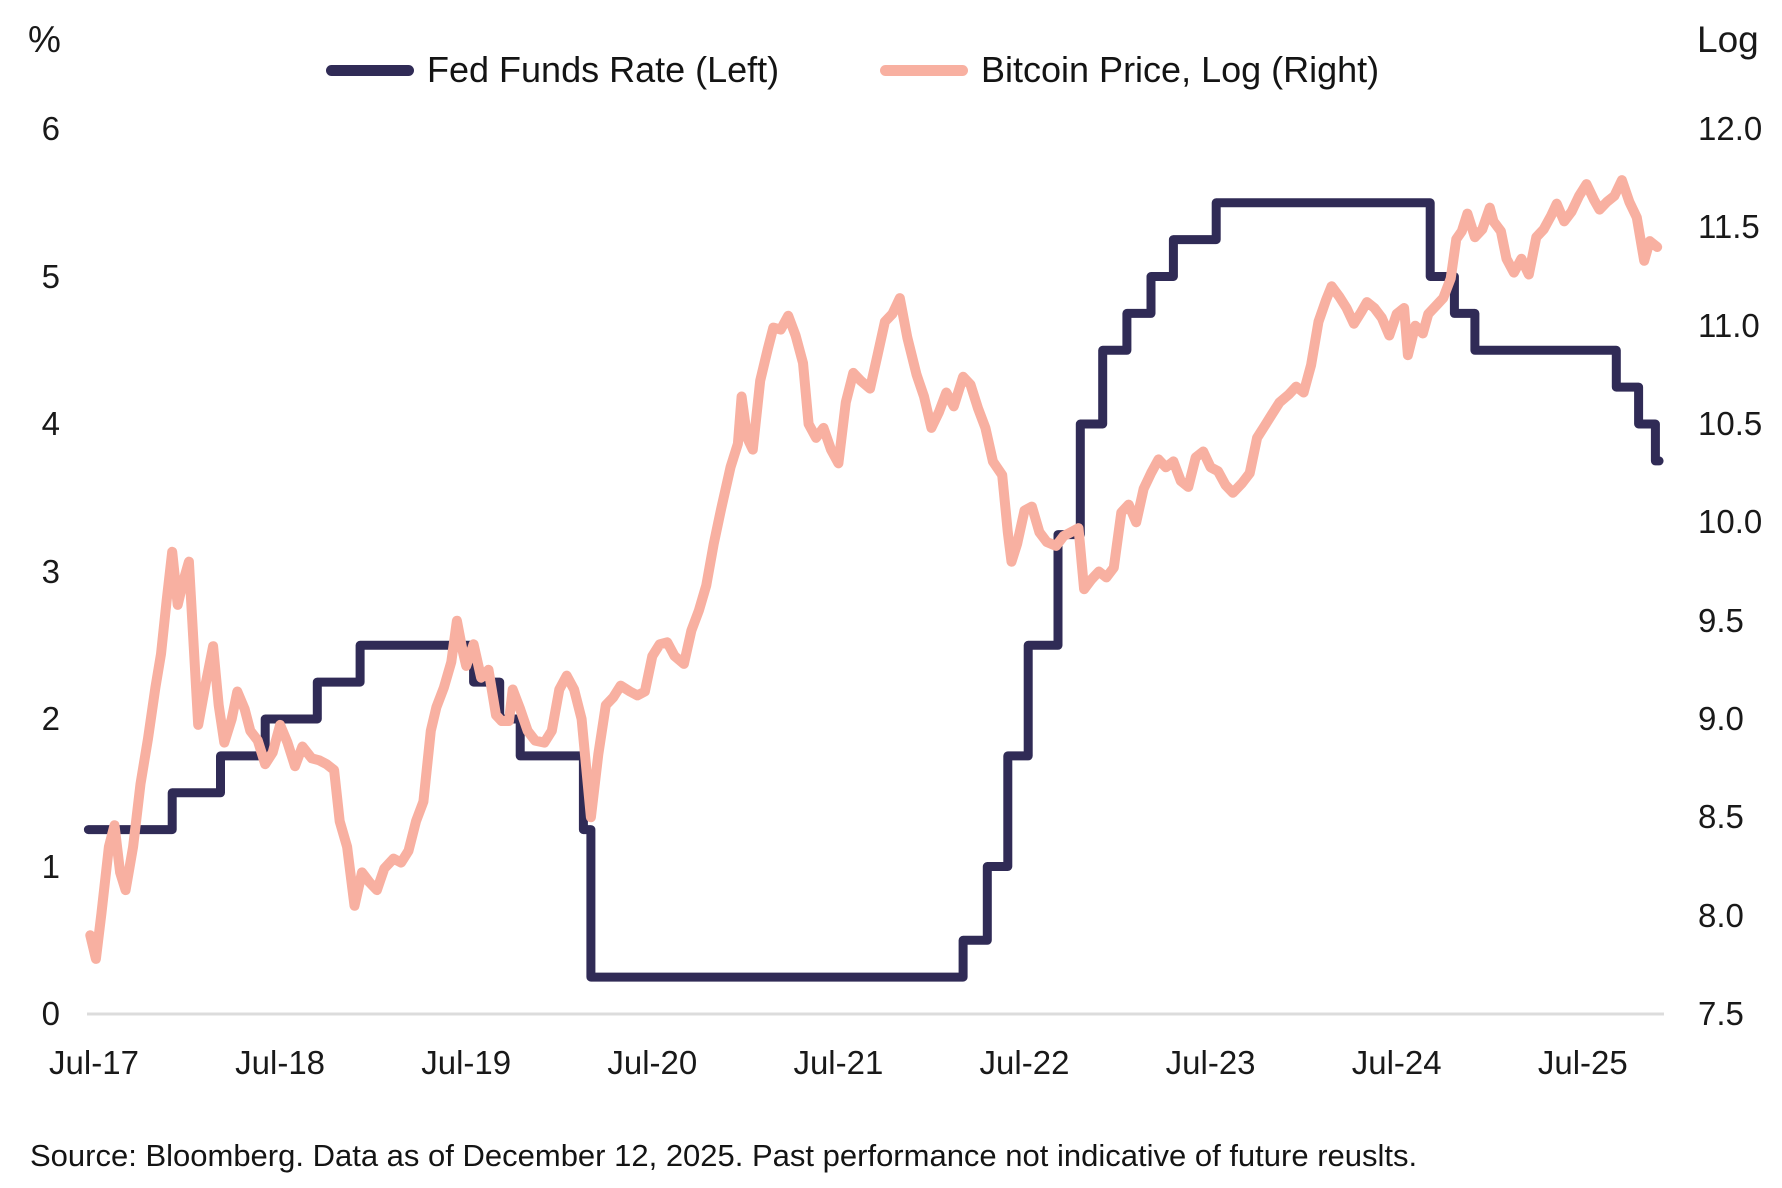 This screenshot has height=1188, width=1782. What do you see at coordinates (1721, 915) in the screenshot?
I see `right-axis-tick-8.0: 8.0` at bounding box center [1721, 915].